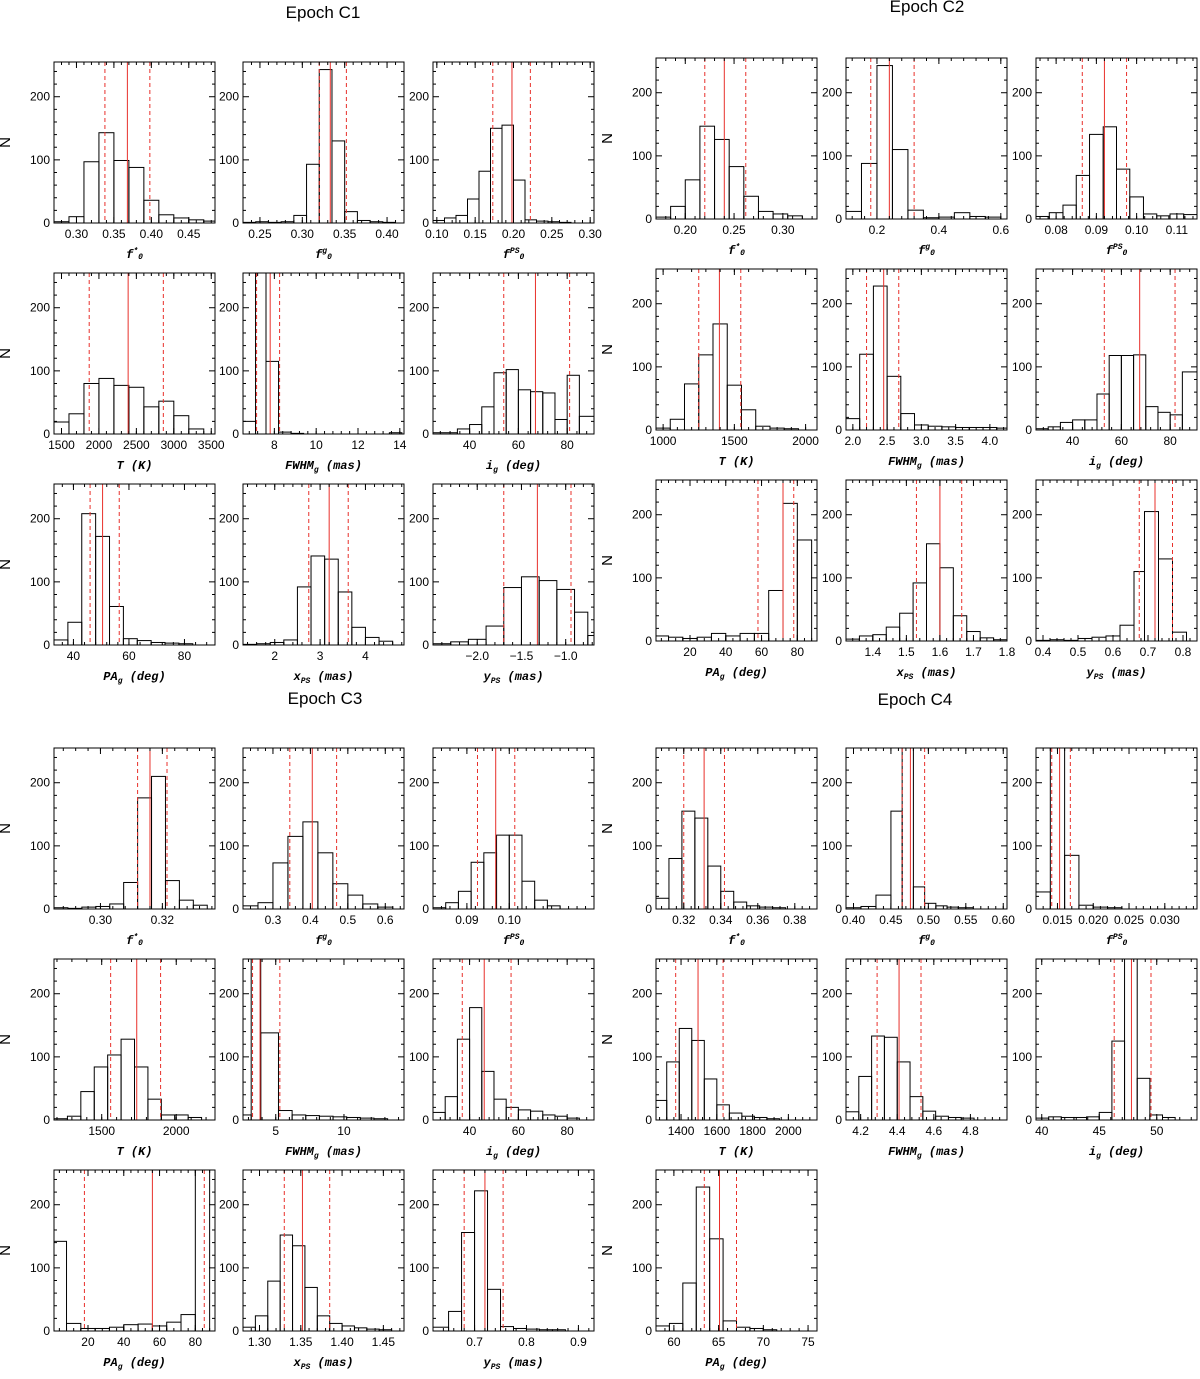 The height and width of the screenshot is (1379, 1200). I want to click on x-tick-label: 3500, so click(211, 445).